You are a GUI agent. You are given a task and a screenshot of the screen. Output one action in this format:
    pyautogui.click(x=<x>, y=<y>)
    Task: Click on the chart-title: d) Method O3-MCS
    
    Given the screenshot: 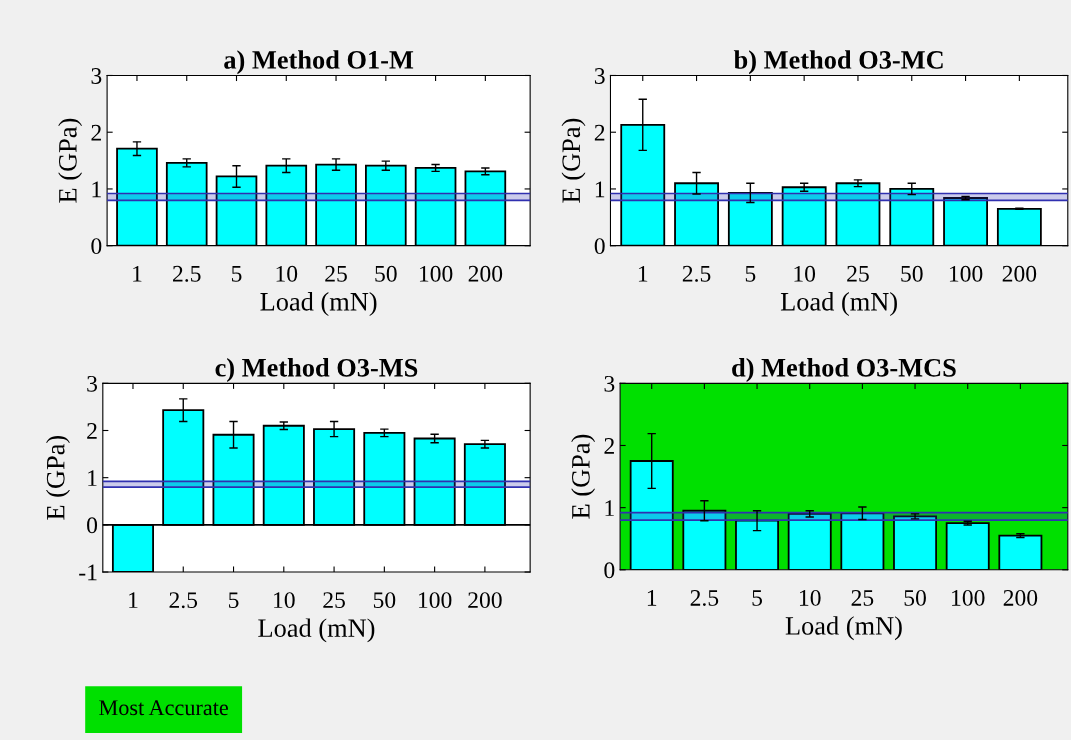 What is the action you would take?
    pyautogui.click(x=844, y=370)
    